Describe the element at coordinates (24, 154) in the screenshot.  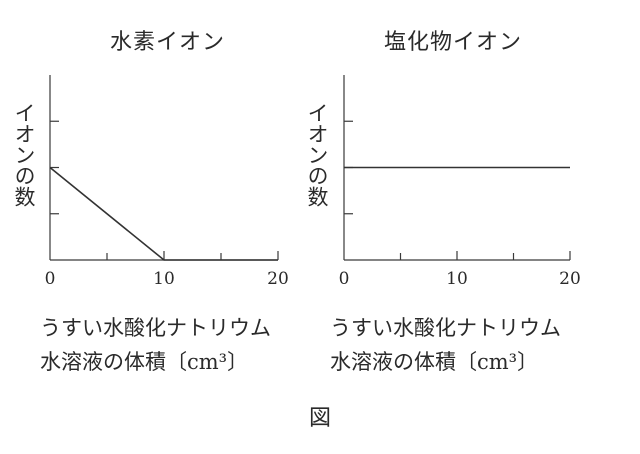
I see `chart1-ylabel: イオンの数` at that location.